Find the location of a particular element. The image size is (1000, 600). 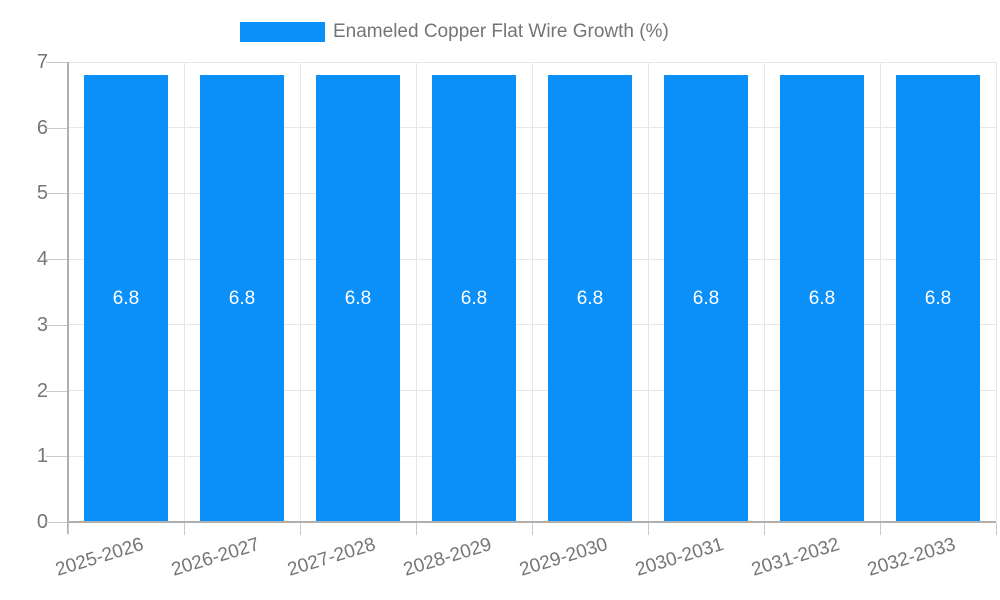

legend: Enameled Copper Flat Wire Growth (%) is located at coordinates (500, 25).